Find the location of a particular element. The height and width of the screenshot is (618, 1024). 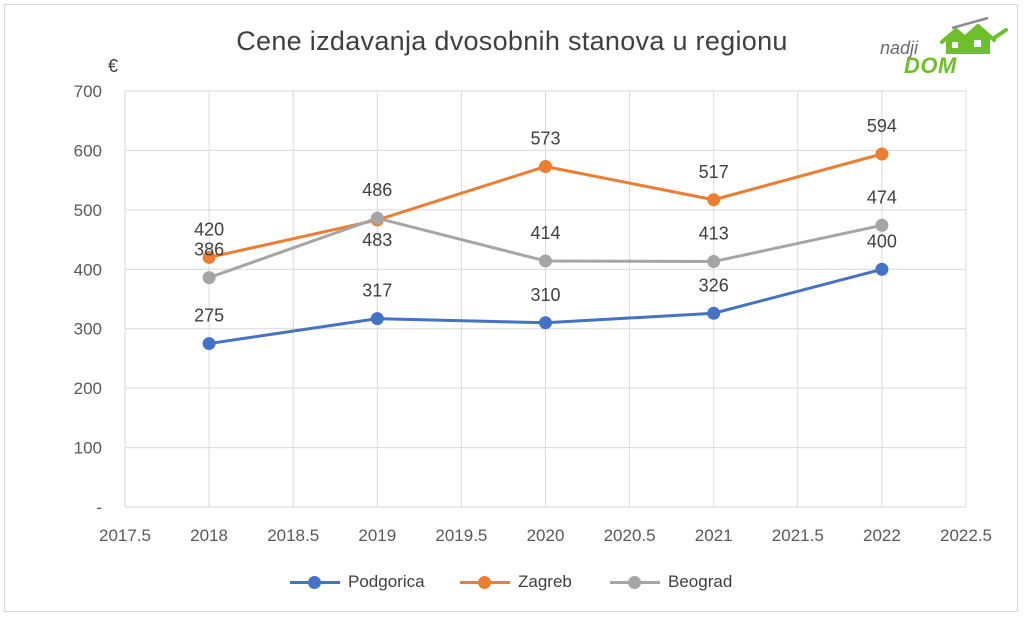

x-tick-label: 2020.5 is located at coordinates (630, 535).